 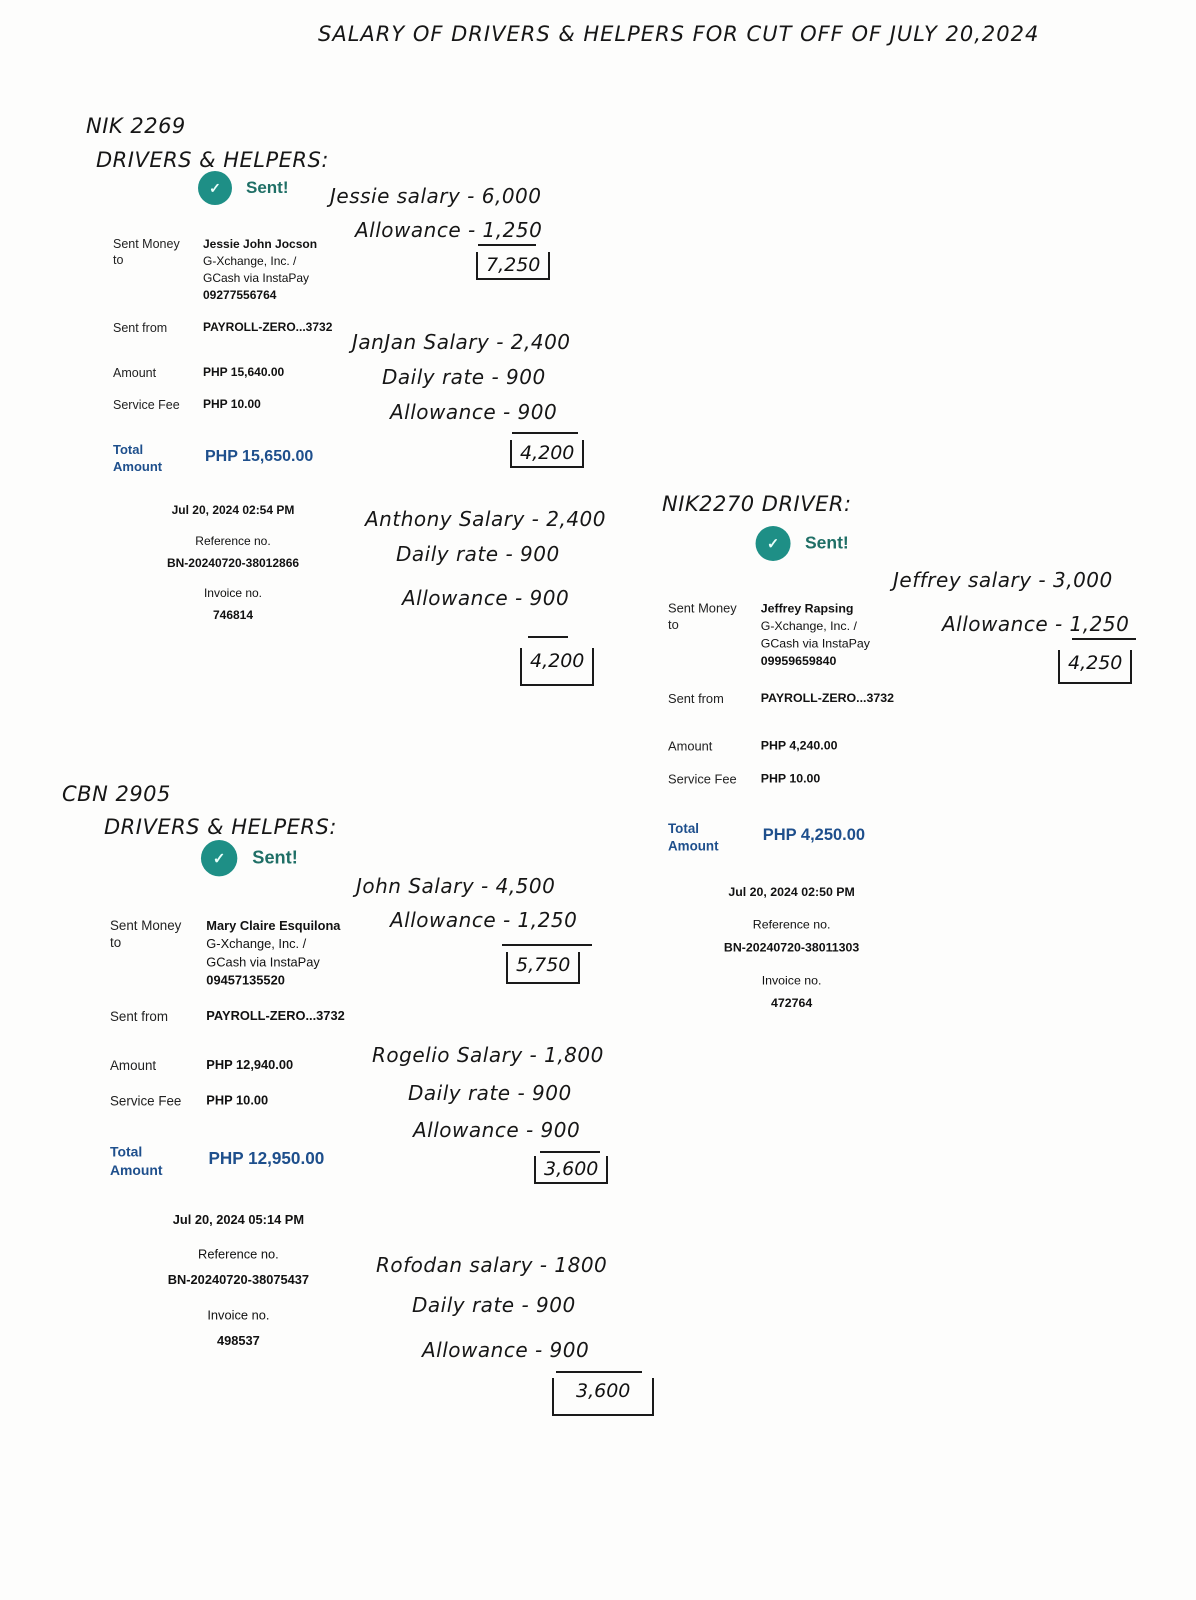 What do you see at coordinates (474, 412) in the screenshot?
I see `note-janjan-allowance: Allowance - 900` at bounding box center [474, 412].